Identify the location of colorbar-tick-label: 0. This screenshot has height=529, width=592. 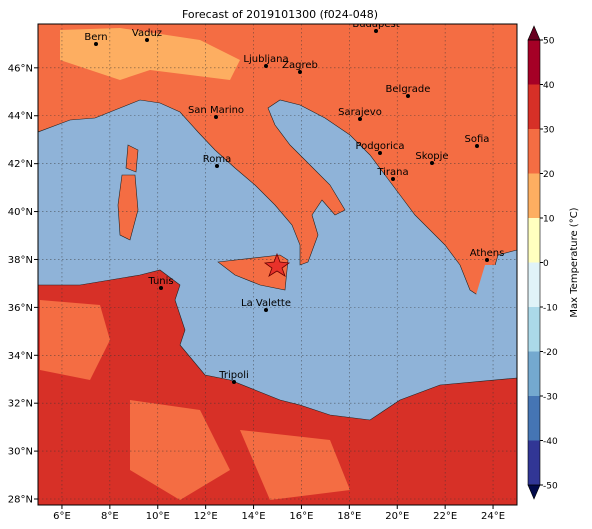
(546, 264).